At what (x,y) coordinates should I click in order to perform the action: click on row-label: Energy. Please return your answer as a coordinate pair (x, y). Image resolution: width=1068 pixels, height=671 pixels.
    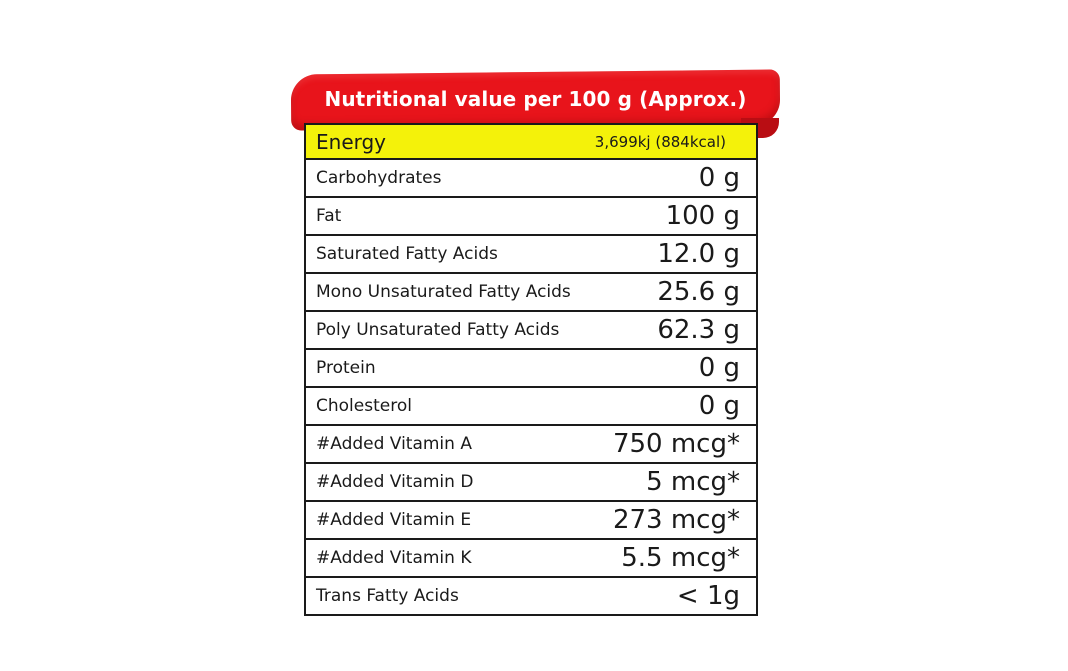
    Looking at the image, I should click on (351, 141).